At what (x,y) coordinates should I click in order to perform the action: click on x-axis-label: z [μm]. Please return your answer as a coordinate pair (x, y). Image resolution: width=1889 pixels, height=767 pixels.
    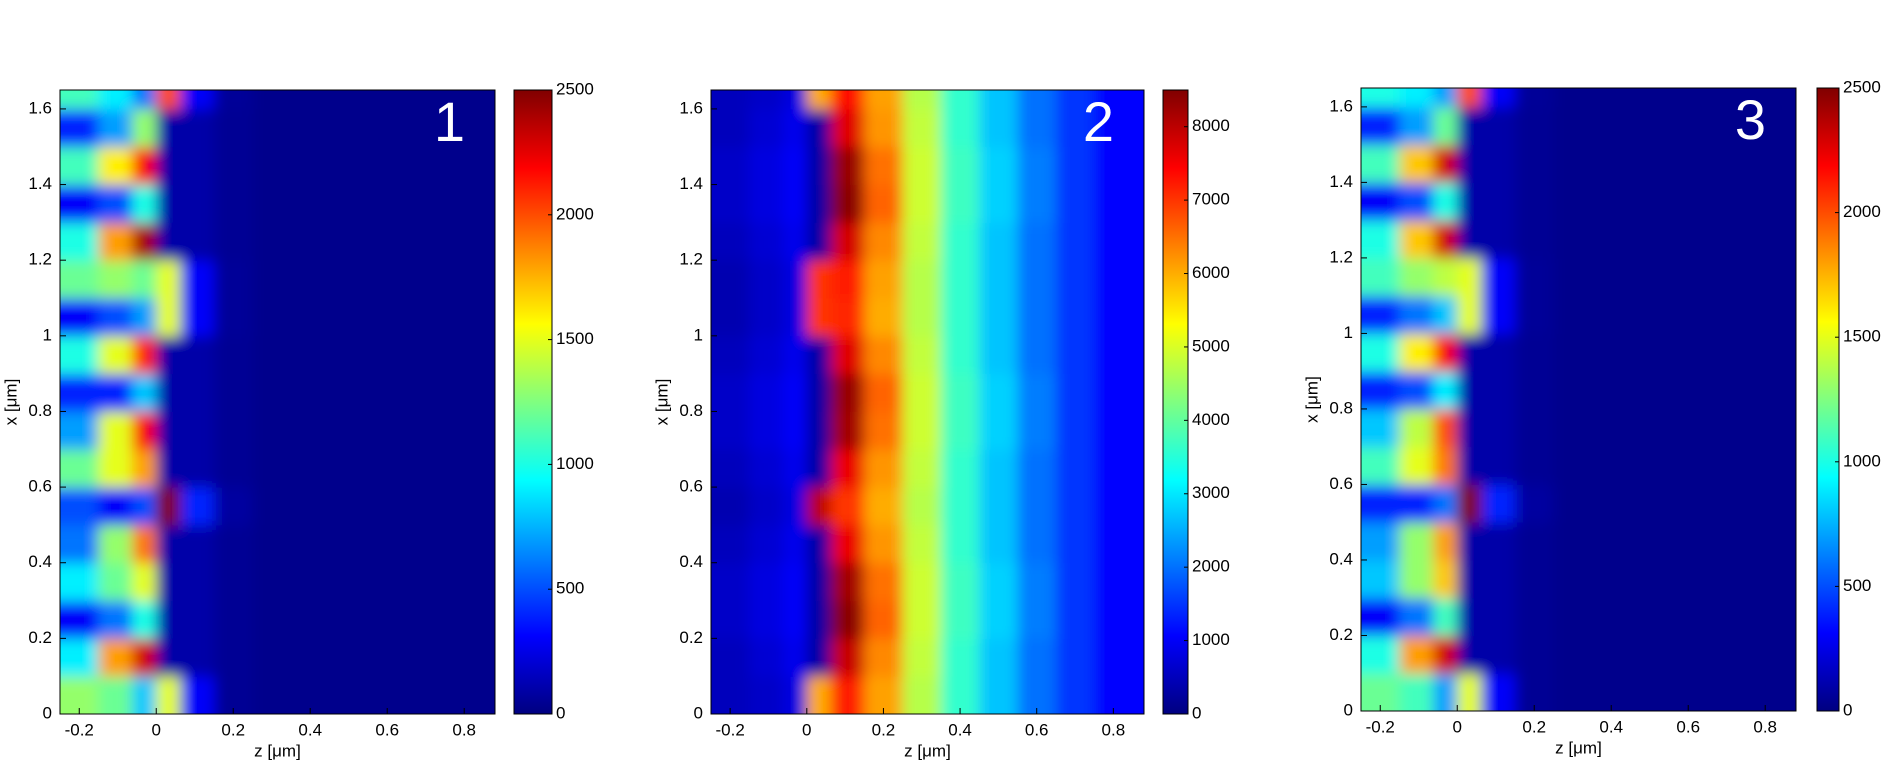
    Looking at the image, I should click on (927, 750).